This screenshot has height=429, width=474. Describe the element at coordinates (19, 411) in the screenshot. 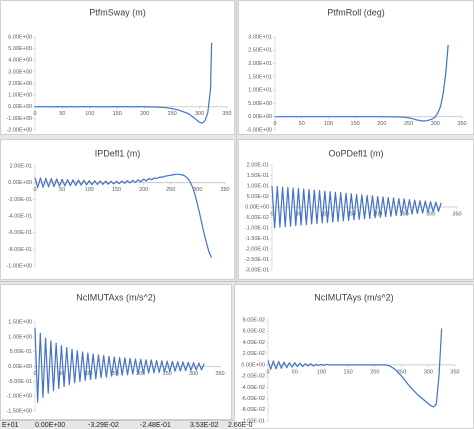

I see `y-tick-label: -1.50E+00` at that location.